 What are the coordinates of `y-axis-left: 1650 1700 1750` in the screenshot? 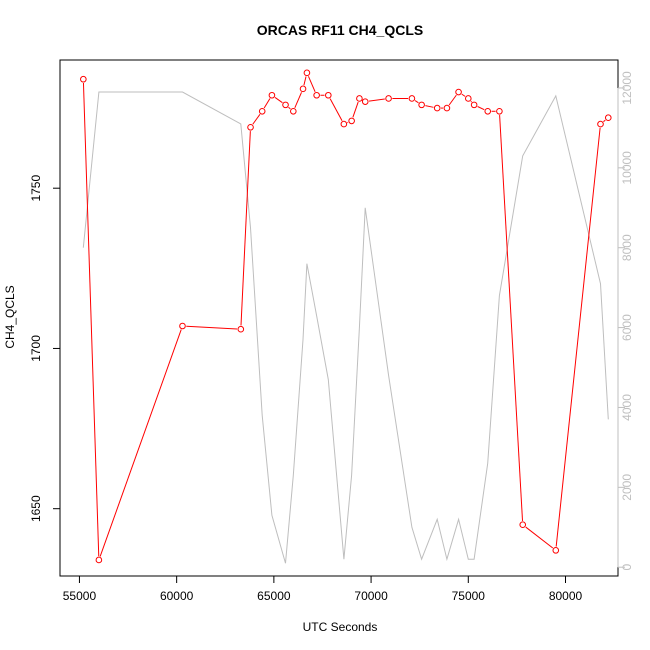 It's located at (45, 348).